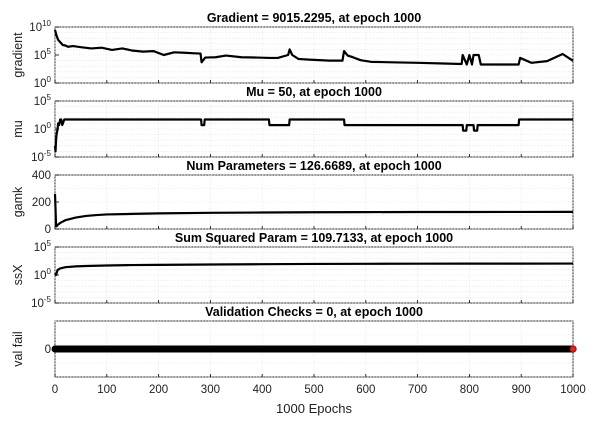  What do you see at coordinates (313, 166) in the screenshot?
I see `panel-title: Num Parameters = 126.6689, at epoch 1000` at bounding box center [313, 166].